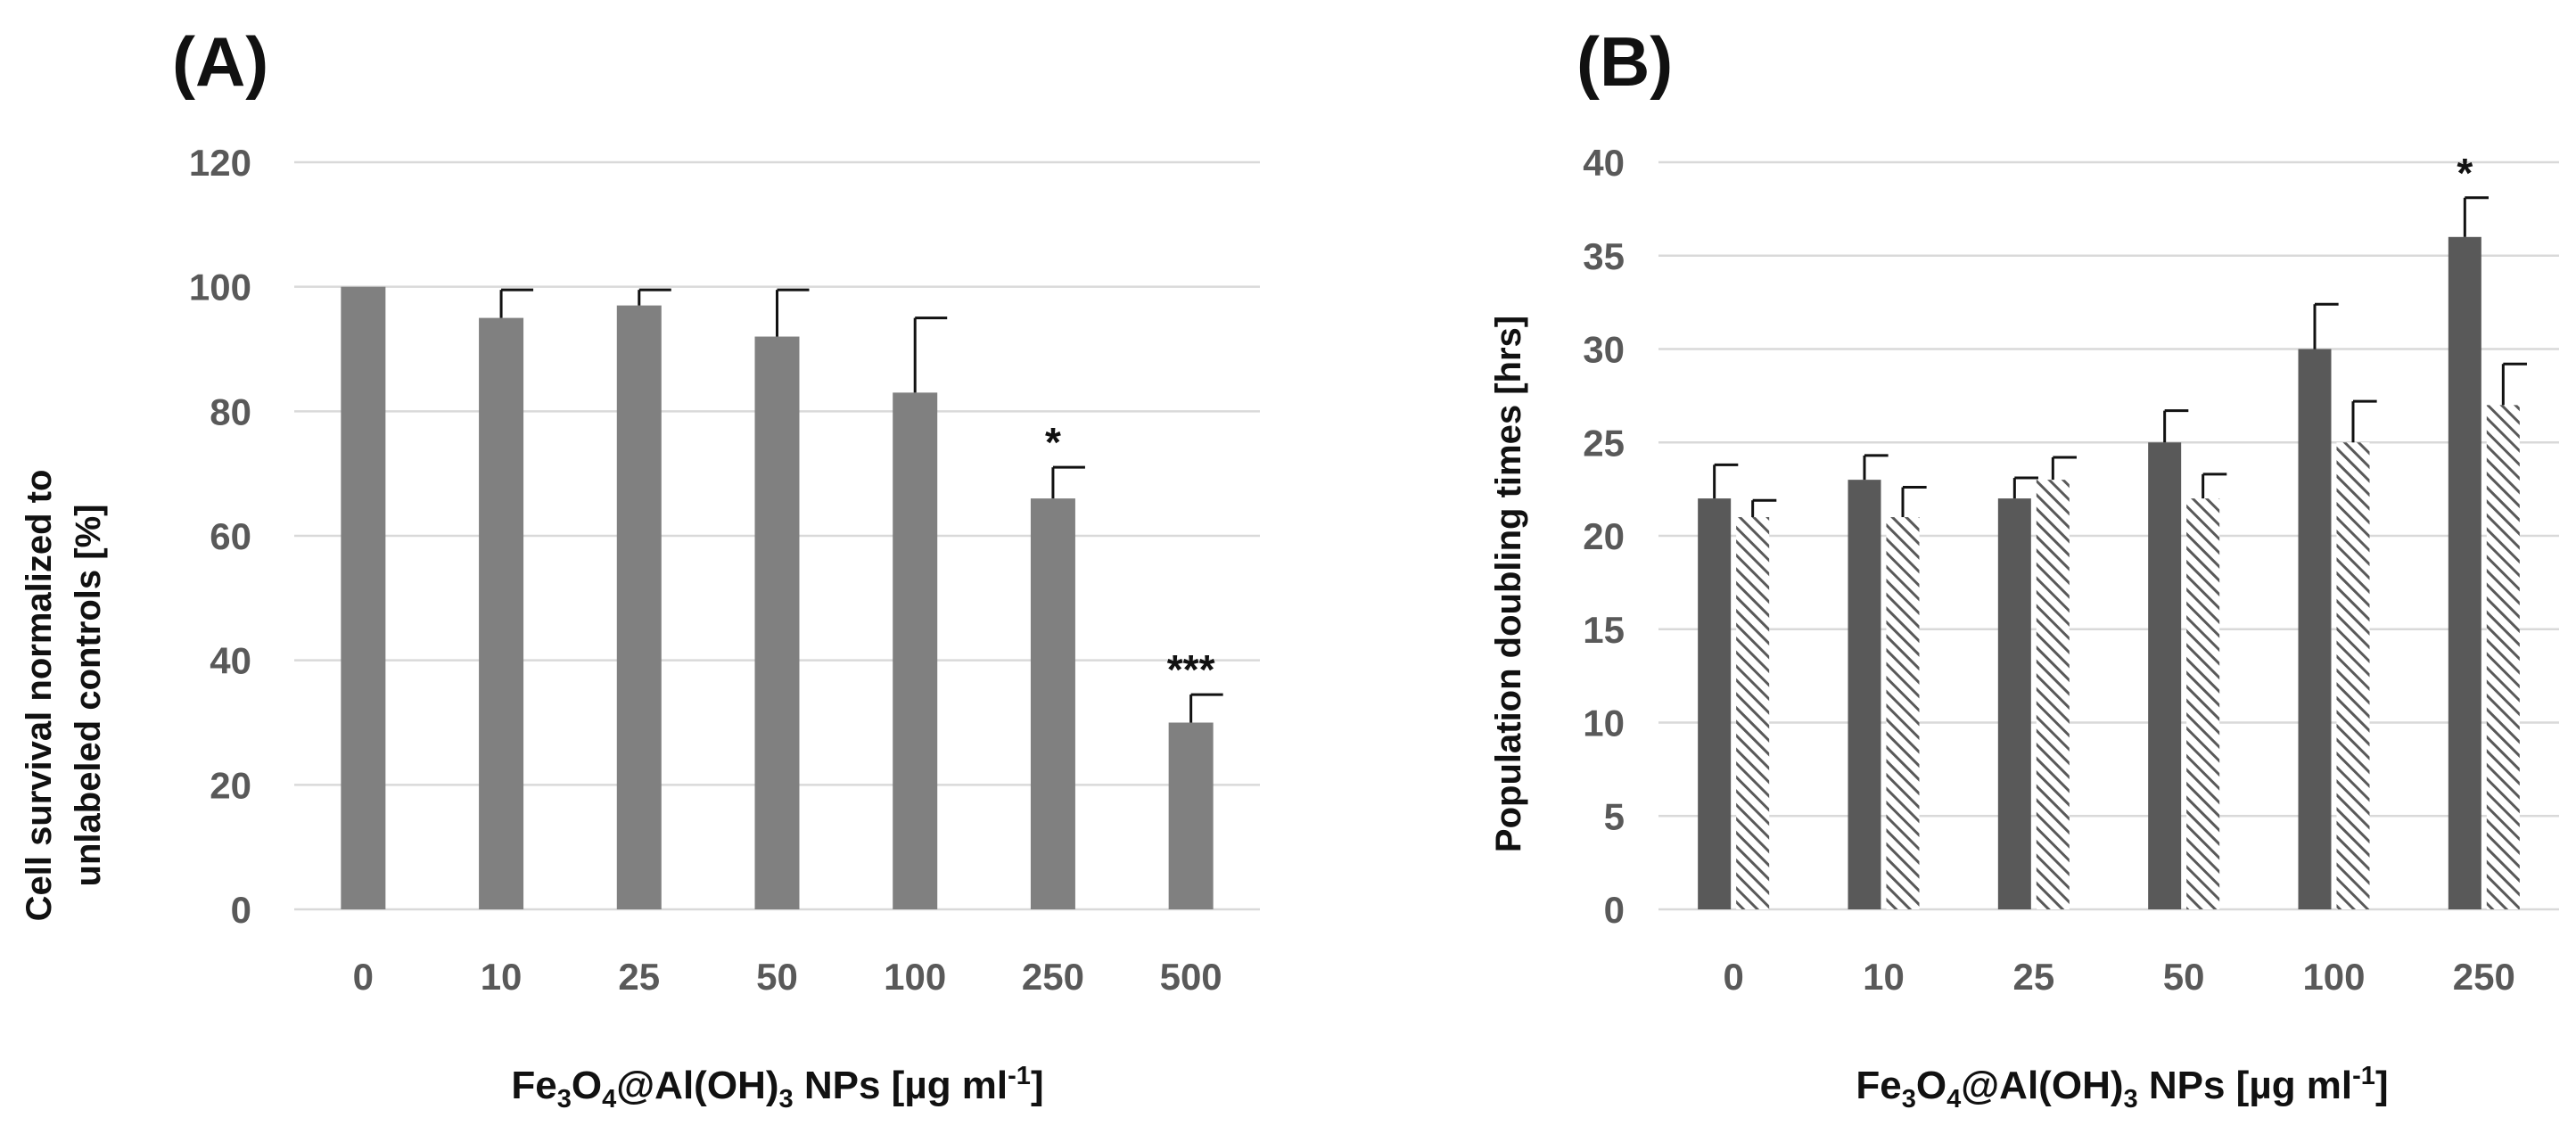 The image size is (2576, 1126). Describe the element at coordinates (220, 61) in the screenshot. I see `panel-a-label: (A)` at that location.